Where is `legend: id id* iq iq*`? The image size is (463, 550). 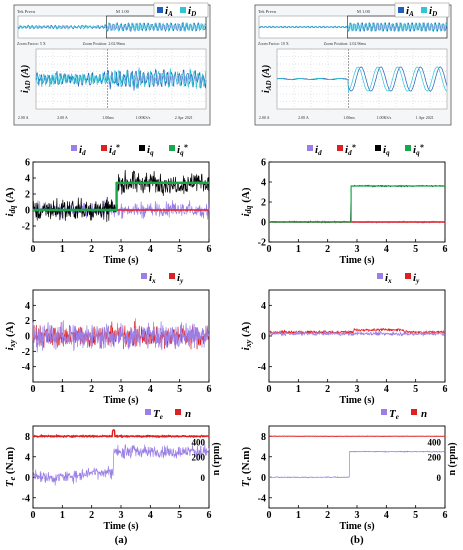
legend: id id* iq iq* is located at coordinates (366, 150).